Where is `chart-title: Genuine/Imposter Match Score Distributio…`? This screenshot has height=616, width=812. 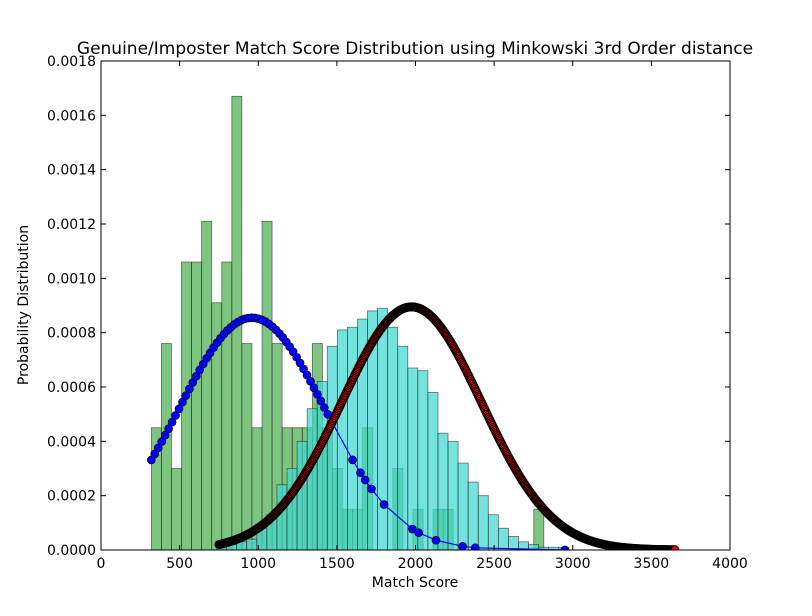 chart-title: Genuine/Imposter Match Score Distributio… is located at coordinates (415, 49).